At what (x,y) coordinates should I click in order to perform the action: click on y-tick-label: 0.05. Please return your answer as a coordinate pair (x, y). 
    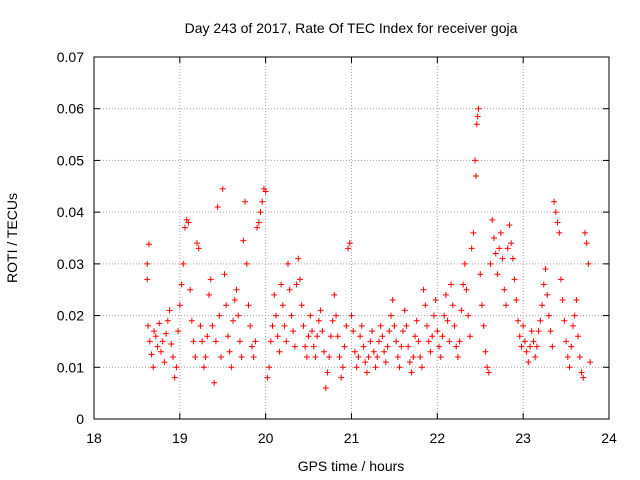
    Looking at the image, I should click on (70, 160).